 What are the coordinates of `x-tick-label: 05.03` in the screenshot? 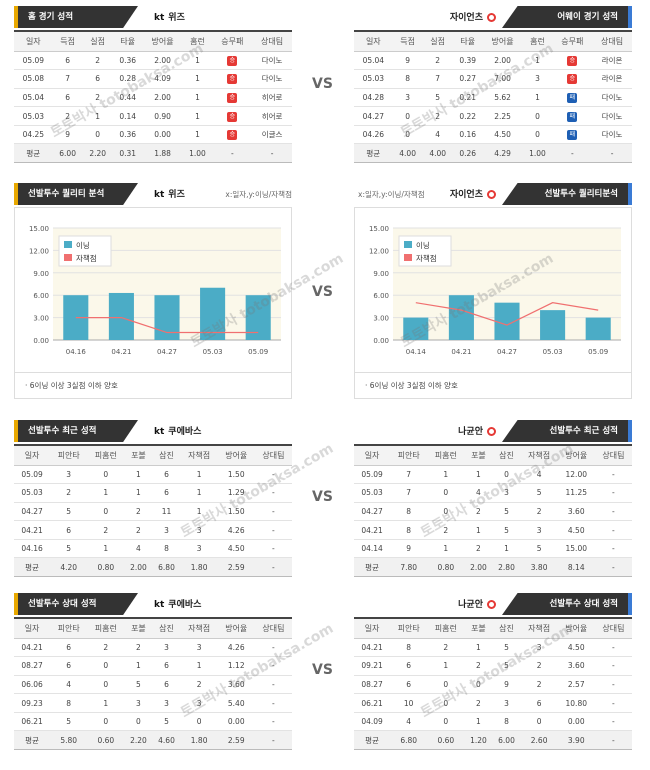 It's located at (553, 352).